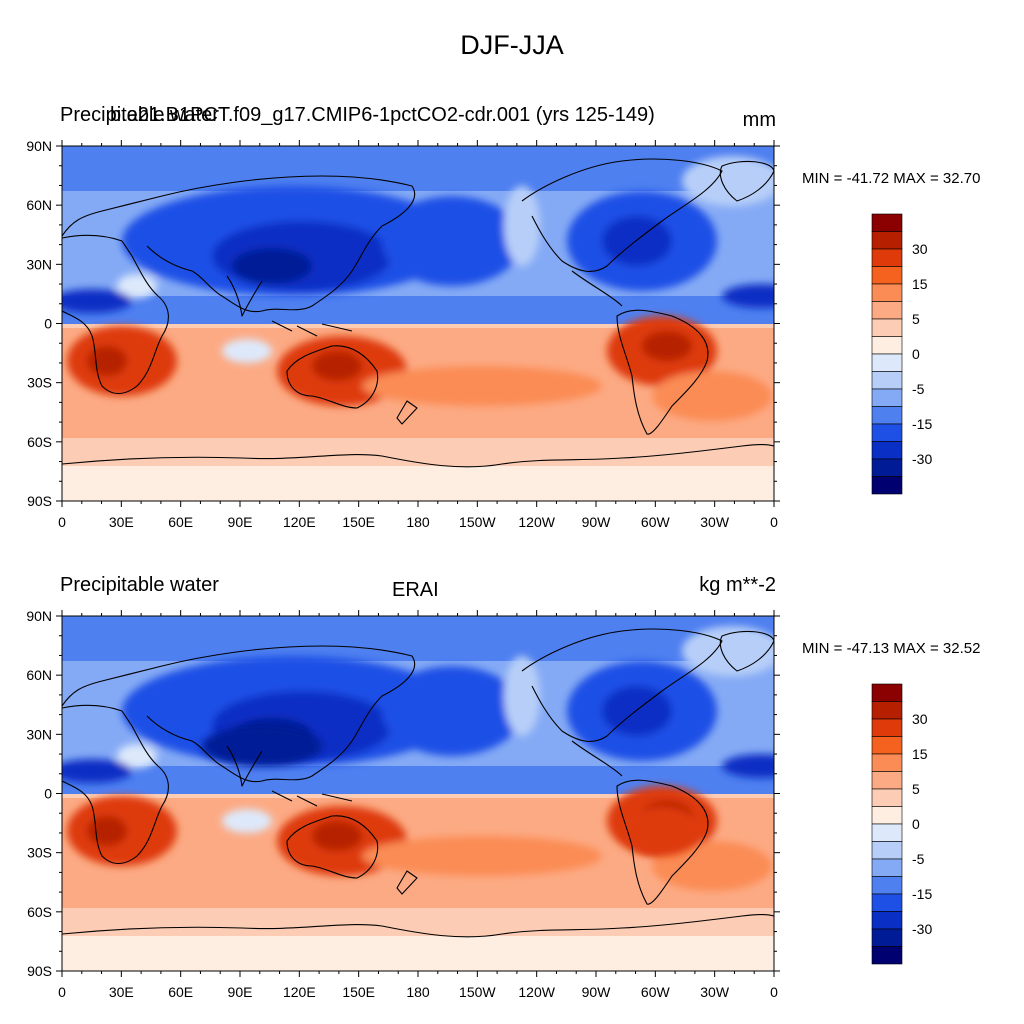  What do you see at coordinates (477, 522) in the screenshot?
I see `panel1-lon-label: 150W` at bounding box center [477, 522].